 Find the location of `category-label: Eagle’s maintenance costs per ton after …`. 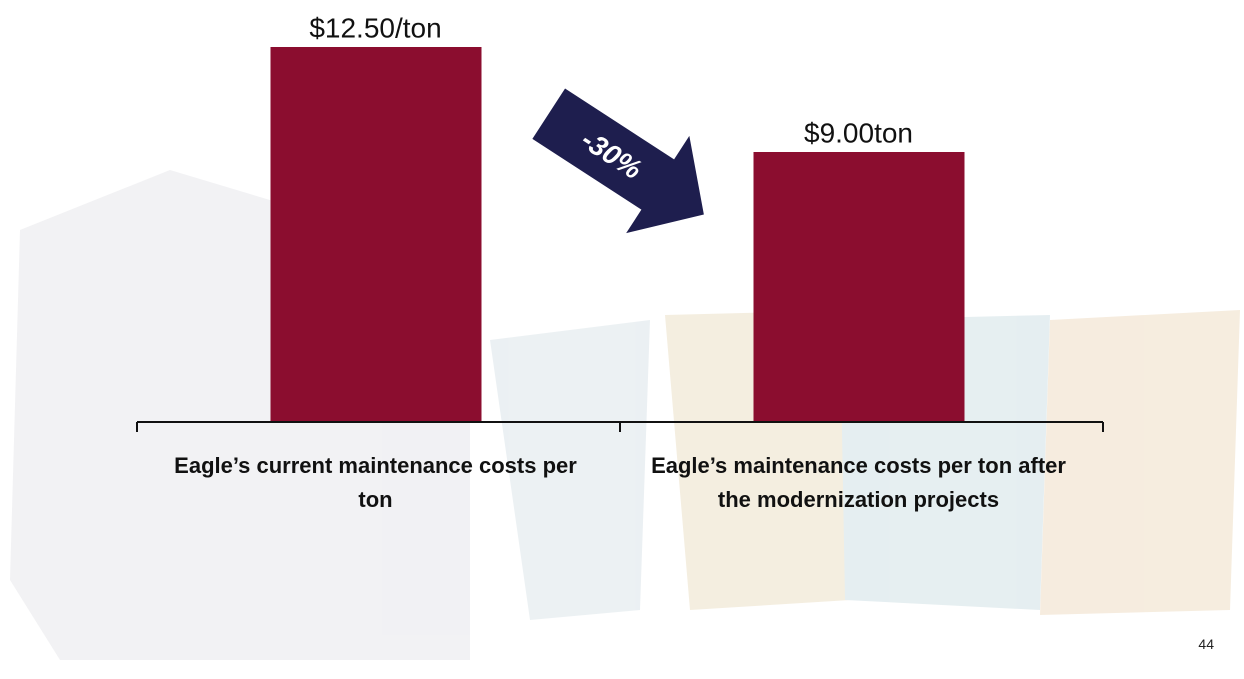

category-label: Eagle’s maintenance costs per ton after … is located at coordinates (858, 482).